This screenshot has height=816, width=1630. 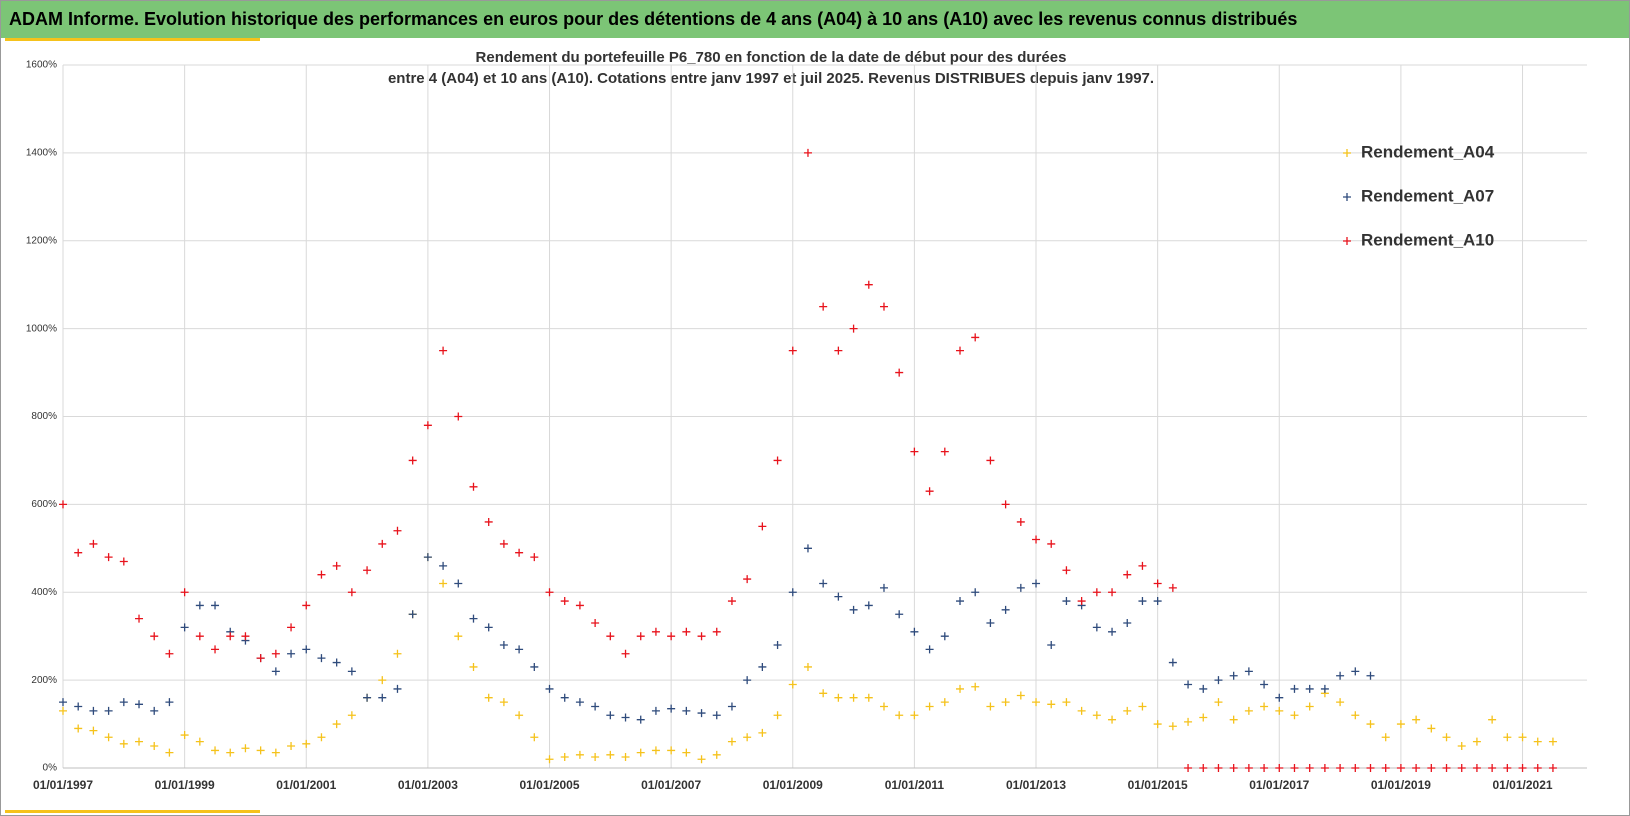 What do you see at coordinates (549, 785) in the screenshot?
I see `x-tick-label: 01/01/2005` at bounding box center [549, 785].